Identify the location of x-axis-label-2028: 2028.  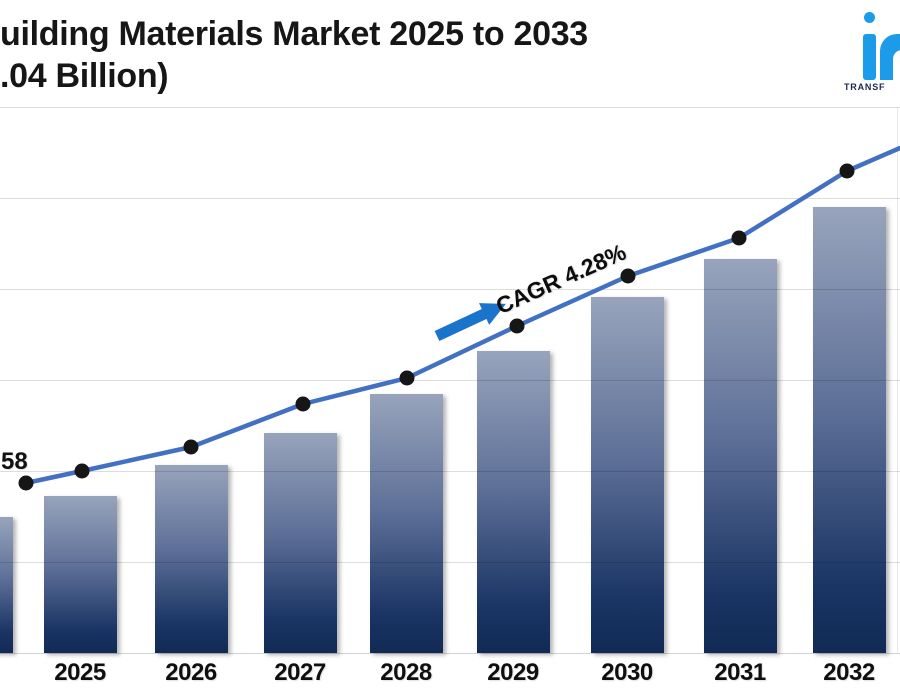
(406, 672).